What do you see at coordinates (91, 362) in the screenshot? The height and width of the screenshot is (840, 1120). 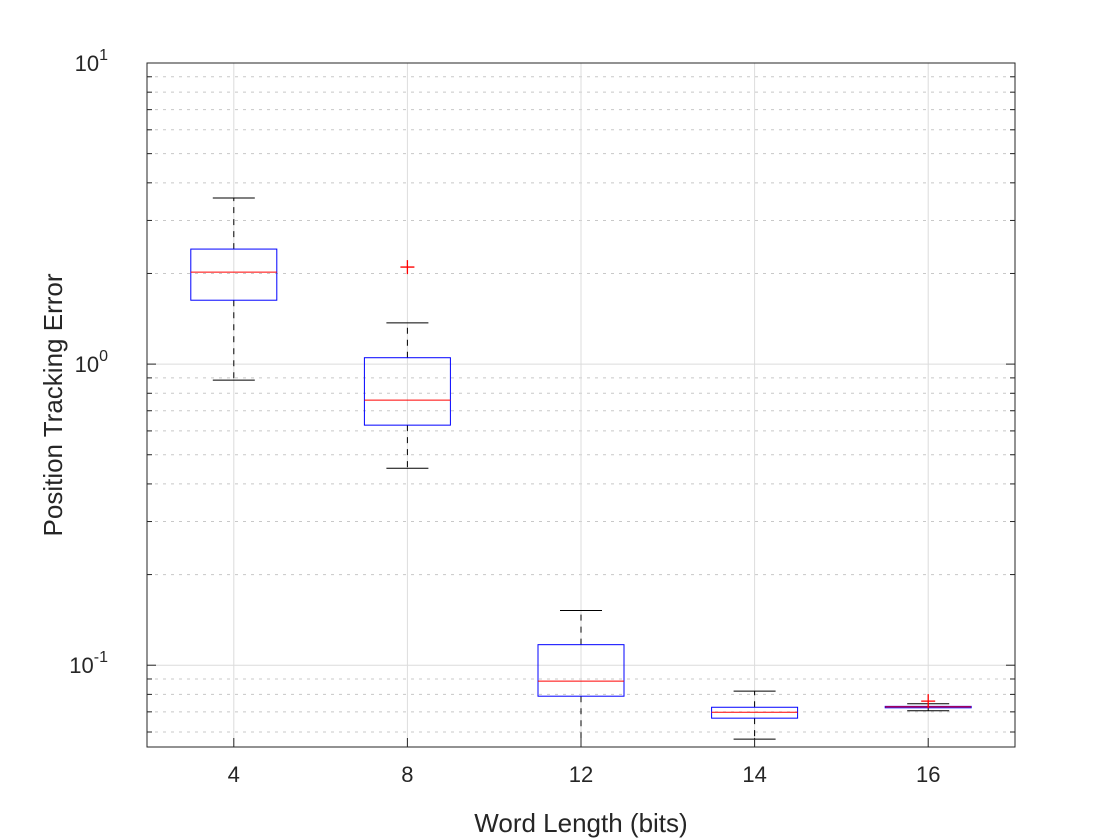 I see `y-tick-label: 10⁰` at bounding box center [91, 362].